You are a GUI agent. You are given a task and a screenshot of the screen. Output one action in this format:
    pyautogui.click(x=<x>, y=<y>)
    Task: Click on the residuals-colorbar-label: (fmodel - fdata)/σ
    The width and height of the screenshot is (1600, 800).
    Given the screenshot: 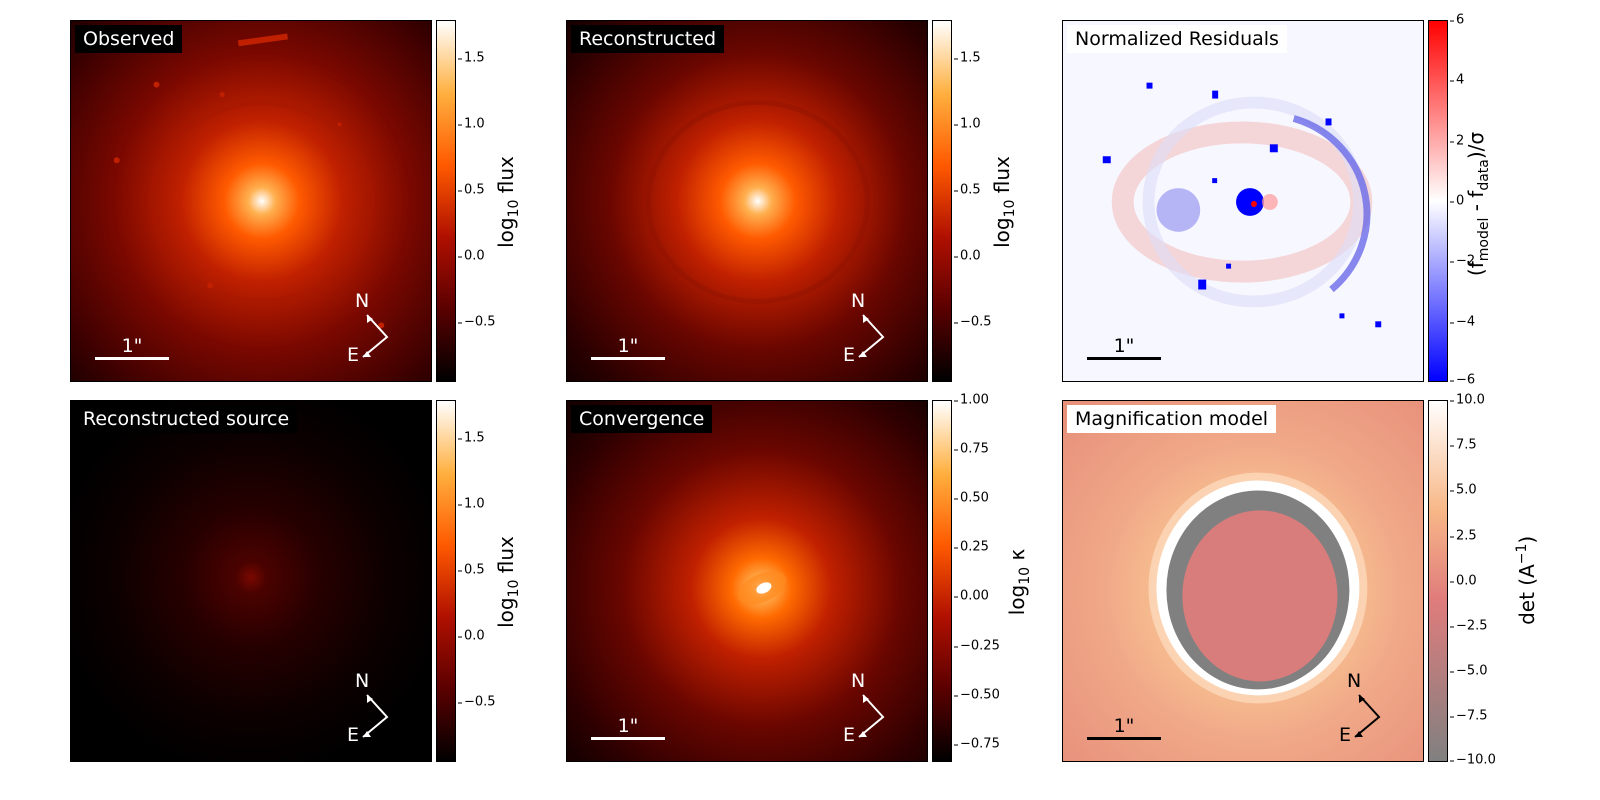 What is the action you would take?
    pyautogui.click(x=1478, y=204)
    